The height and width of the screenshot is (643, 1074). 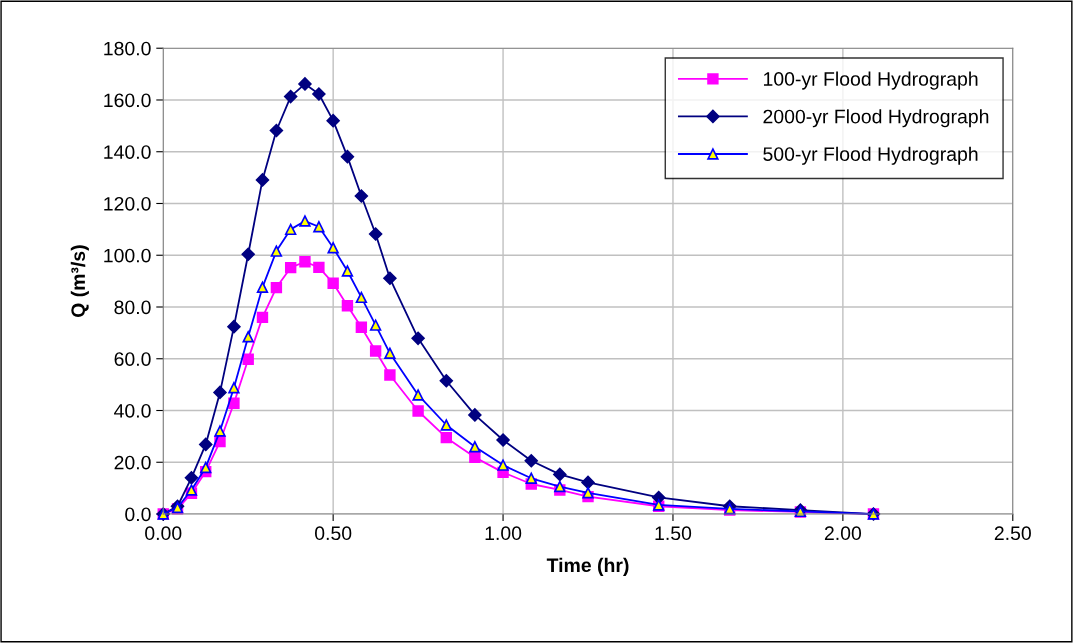 What do you see at coordinates (79, 281) in the screenshot?
I see `y-axis-title: Q (m³/s)` at bounding box center [79, 281].